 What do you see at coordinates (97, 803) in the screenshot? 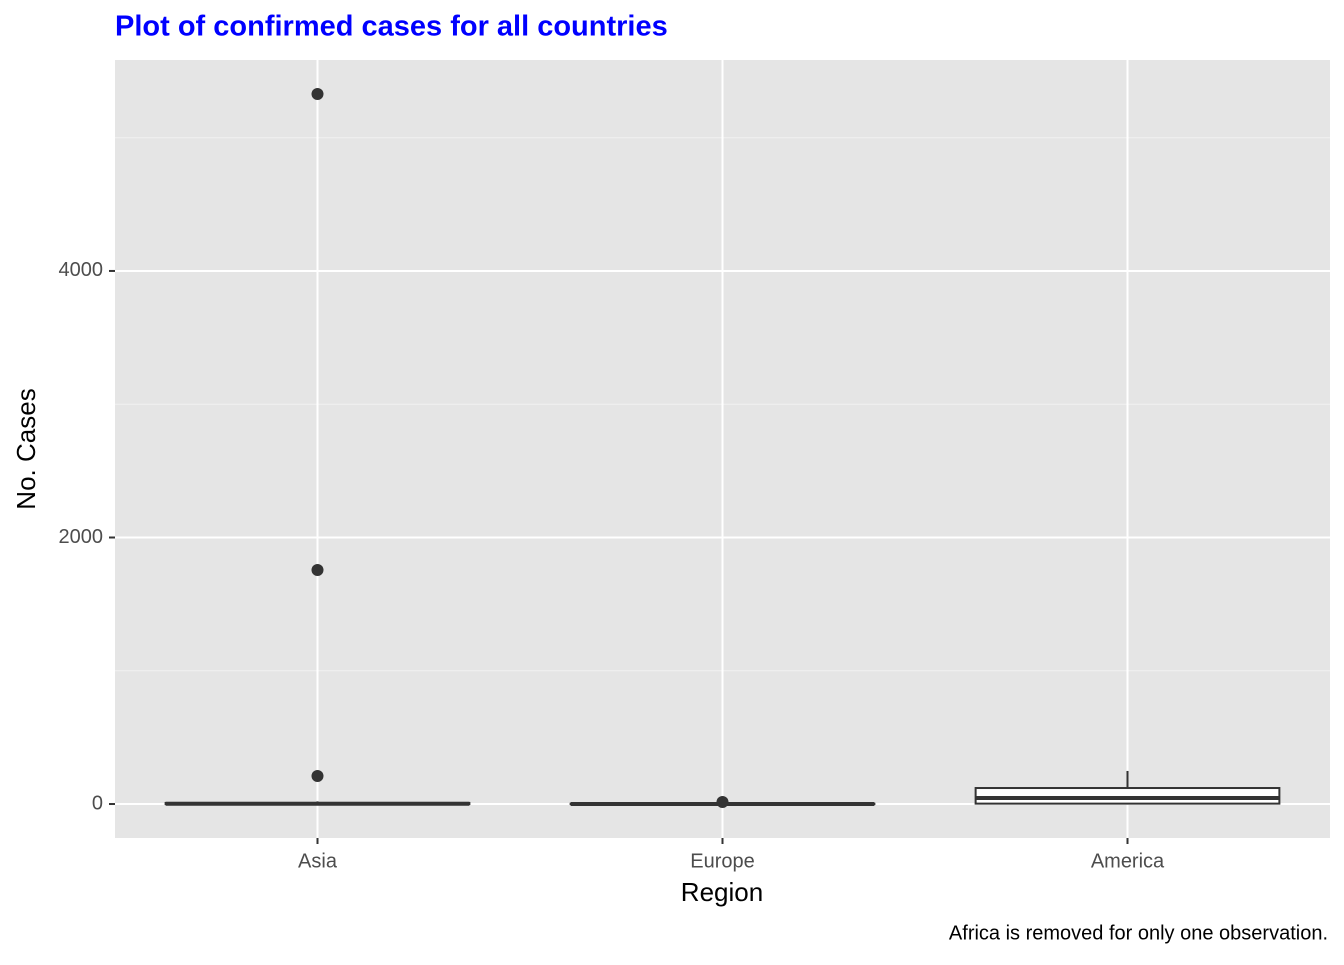
I see `y-tick-label: 0` at bounding box center [97, 803].